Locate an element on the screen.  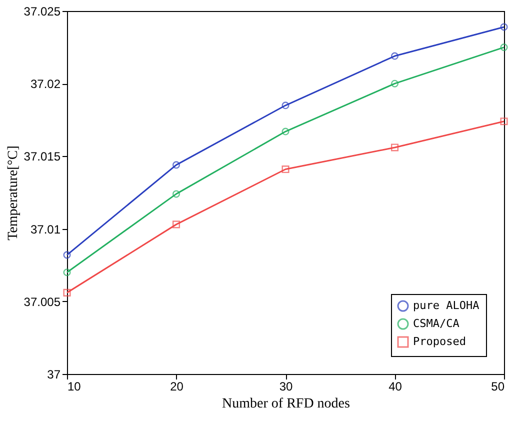
y-tick-label: 37.01 is located at coordinates (45, 229).